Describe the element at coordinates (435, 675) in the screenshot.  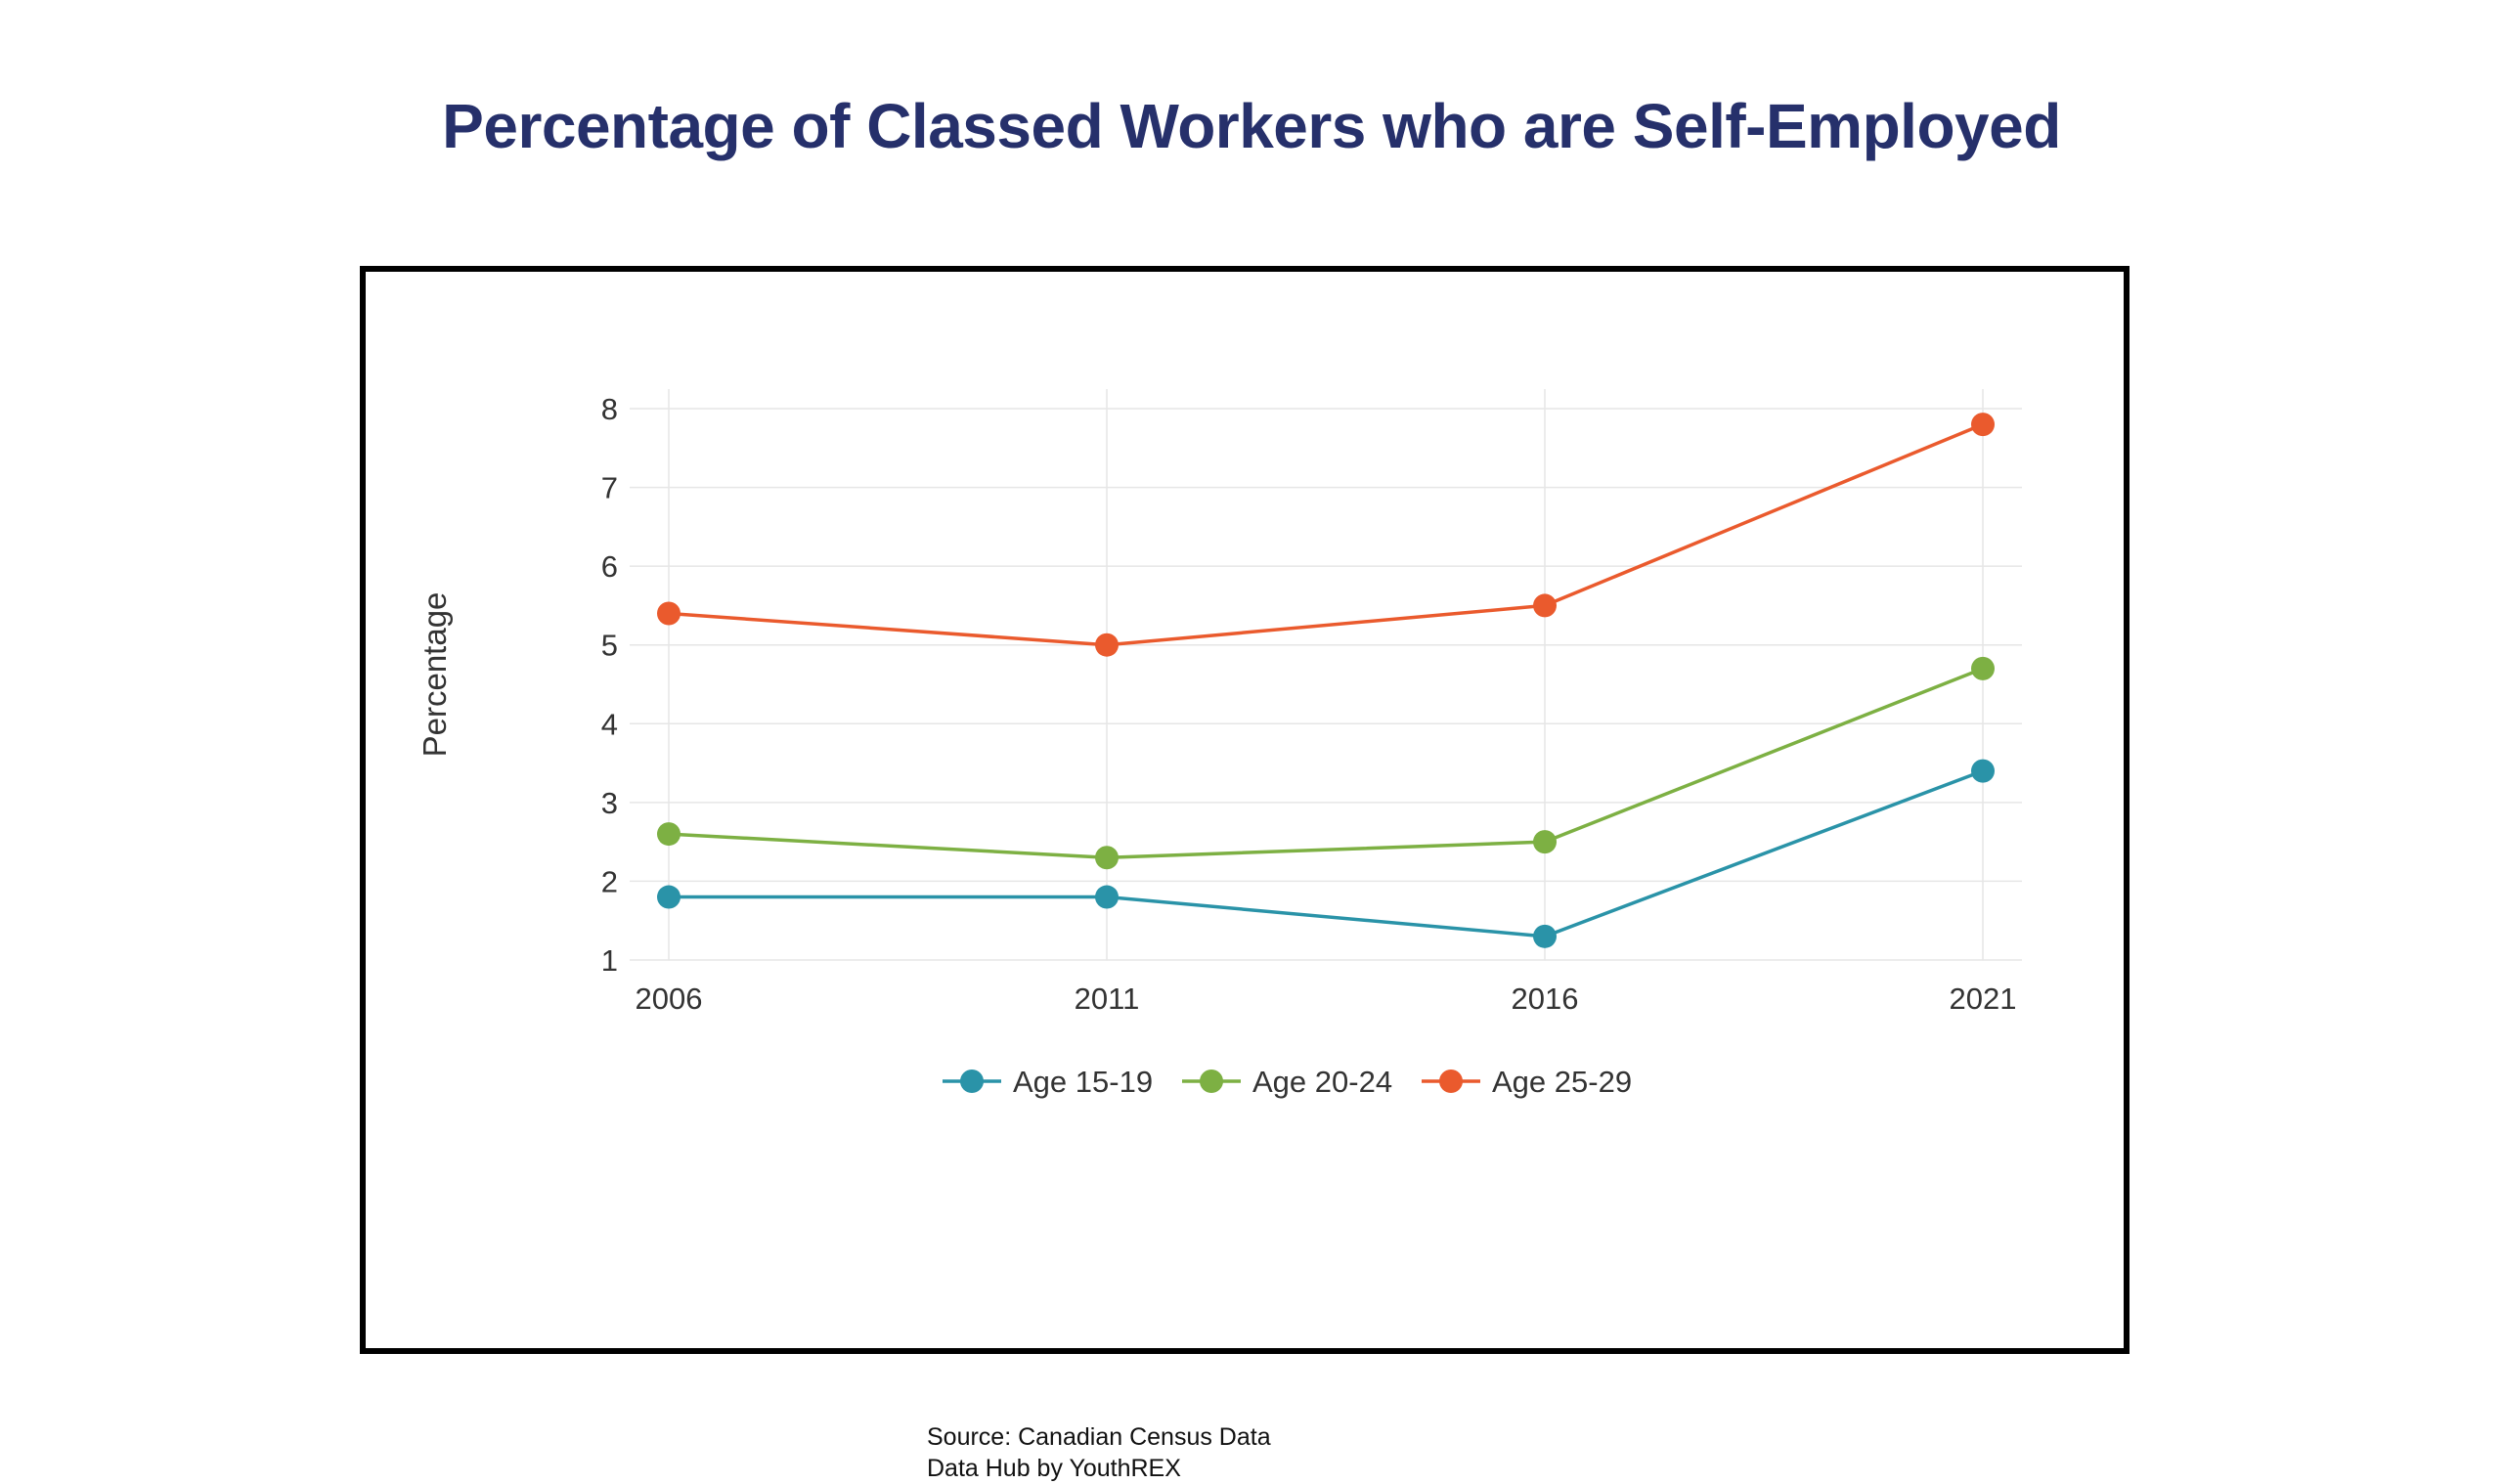
I see `y-axis-label: Percentage` at that location.